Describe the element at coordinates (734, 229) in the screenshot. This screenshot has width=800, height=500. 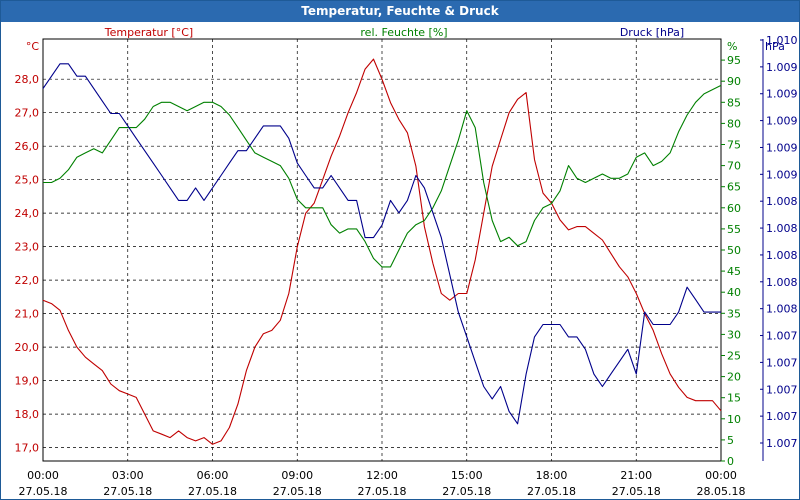
I see `humidity-tick-label: 55` at that location.